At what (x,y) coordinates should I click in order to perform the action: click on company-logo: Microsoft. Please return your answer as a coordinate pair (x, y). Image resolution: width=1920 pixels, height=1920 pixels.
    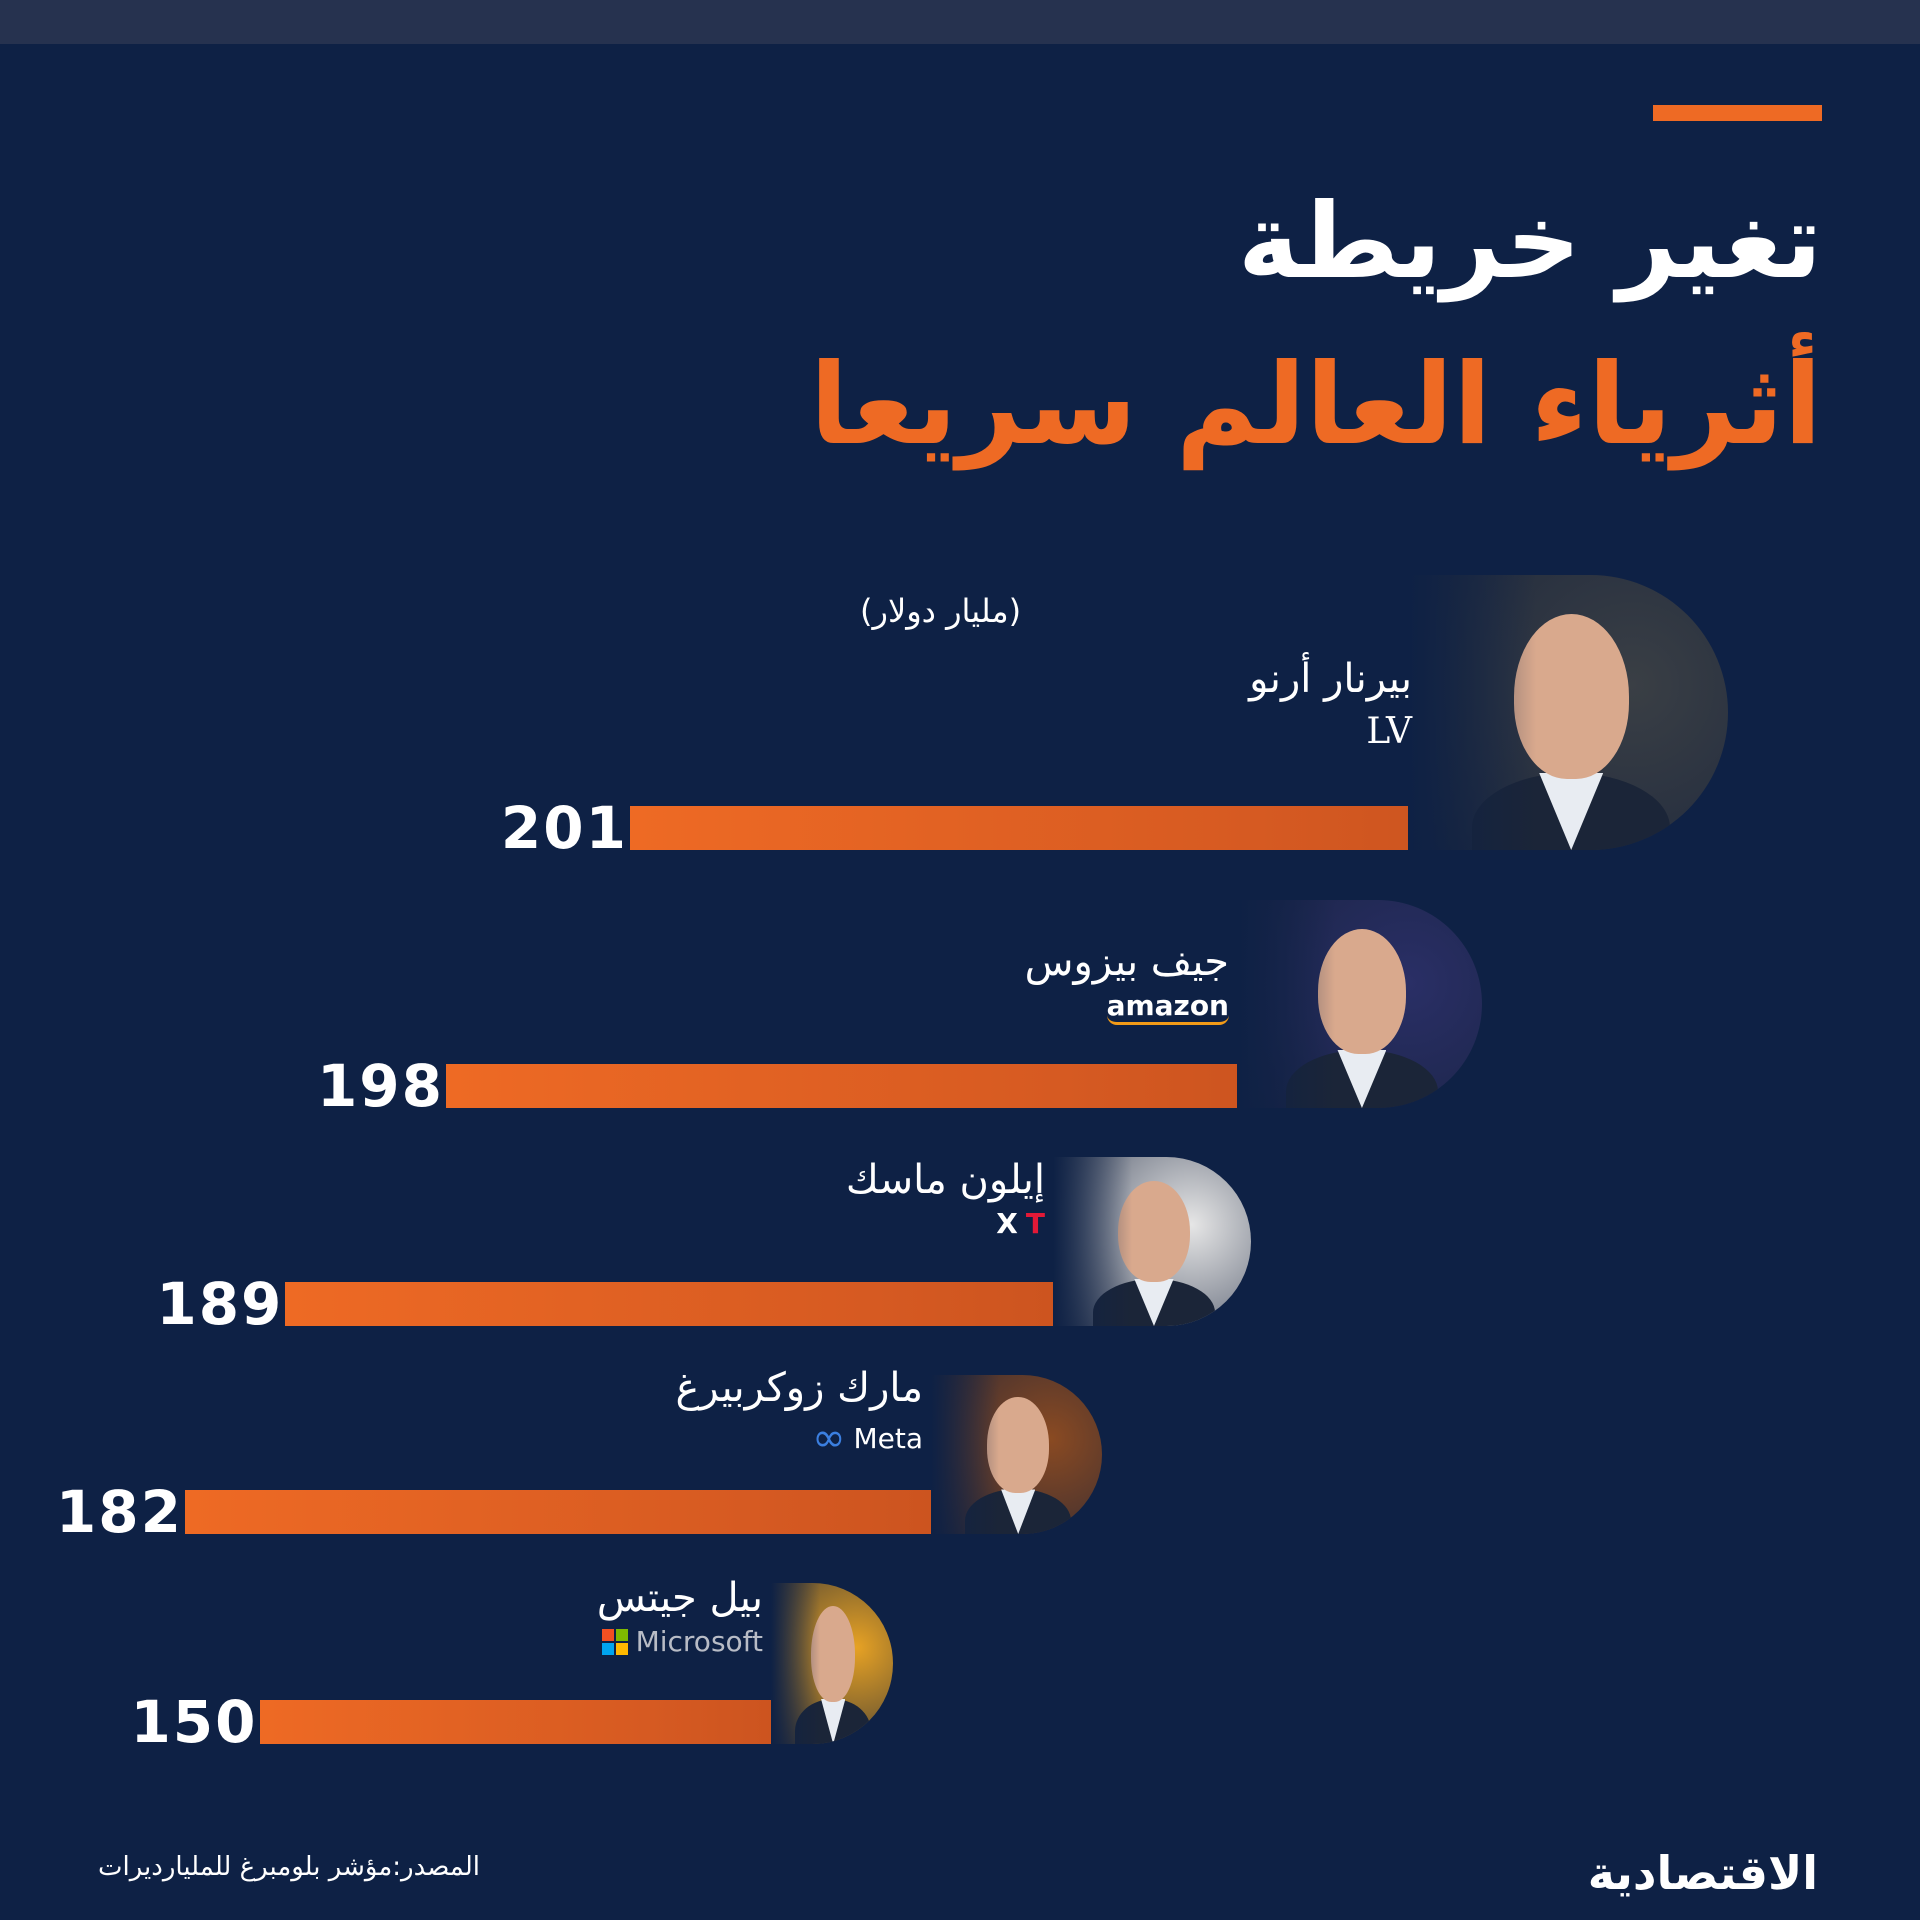
    Looking at the image, I should click on (682, 1641).